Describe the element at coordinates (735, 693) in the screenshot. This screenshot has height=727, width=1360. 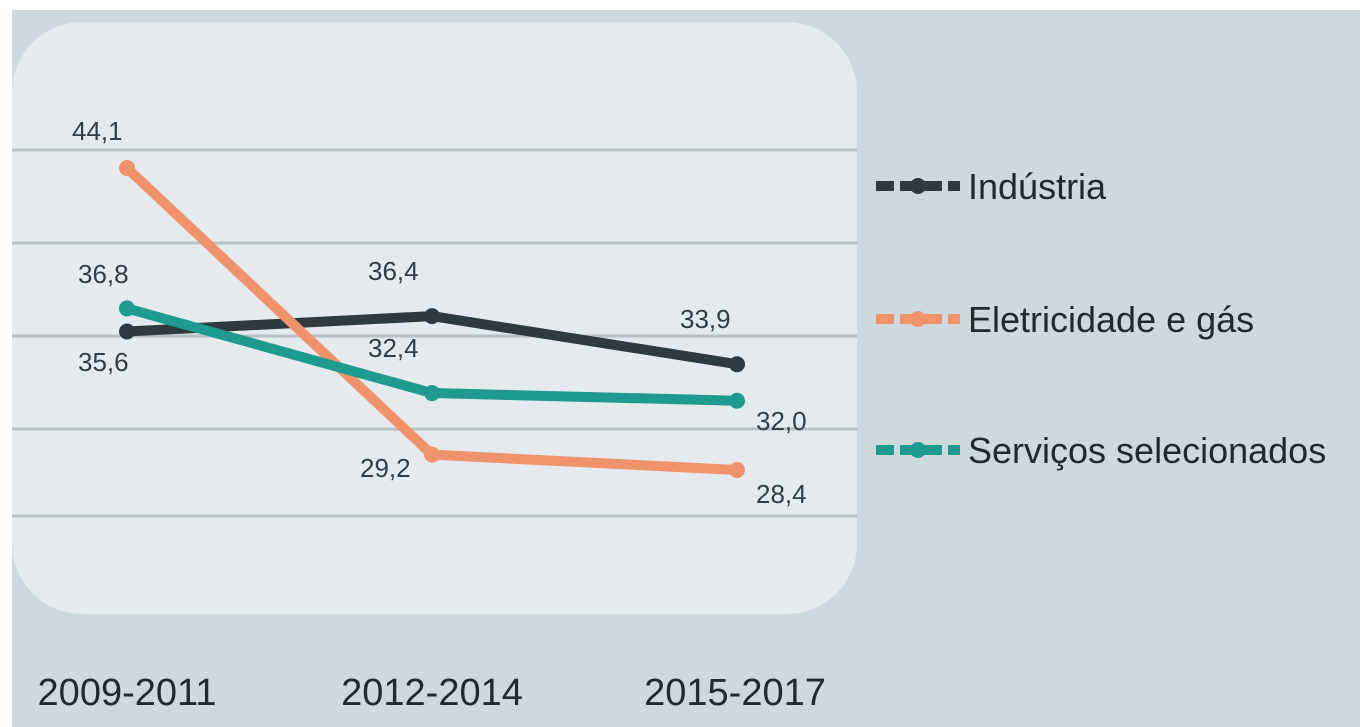
I see `x-category-label: 2015-2017` at that location.